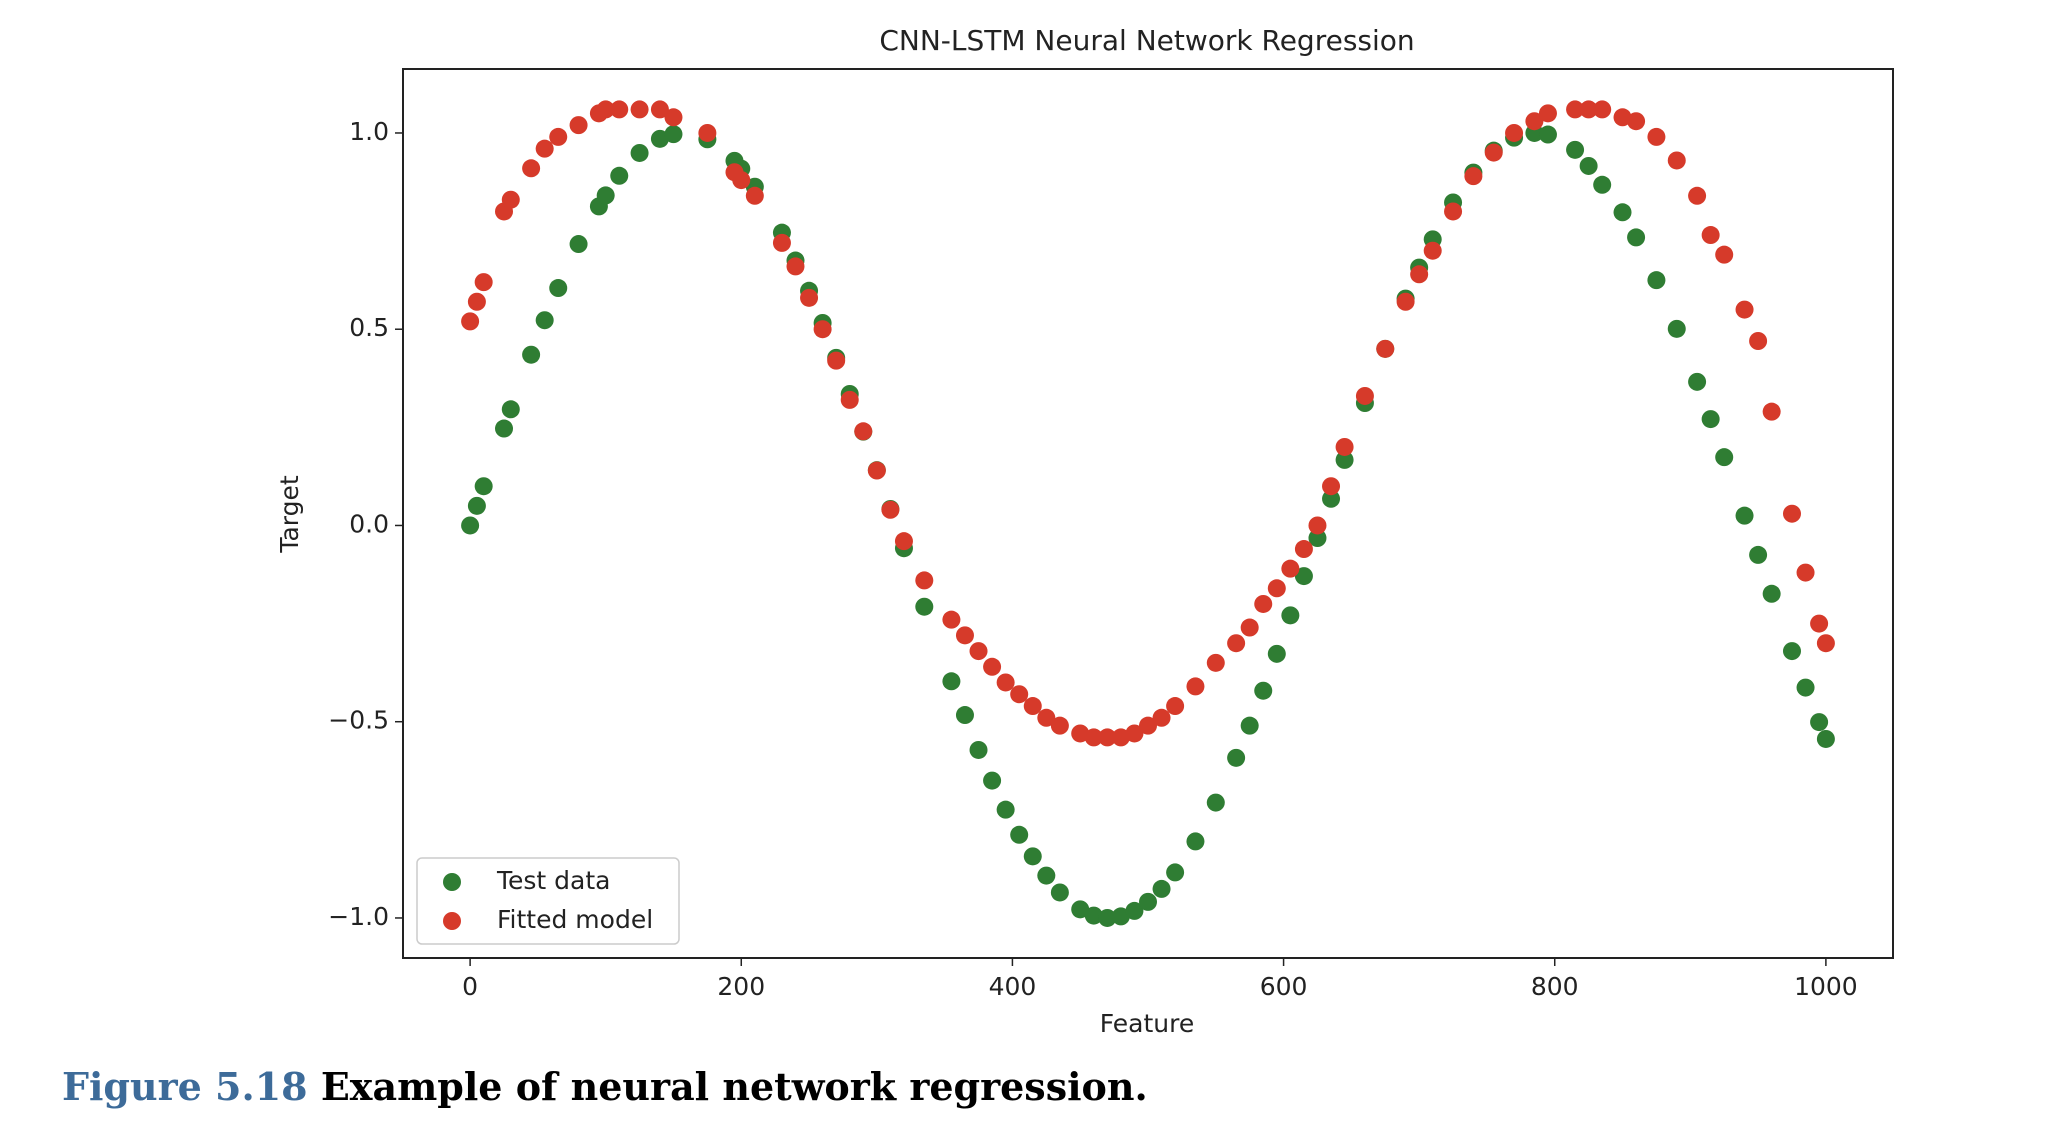 Image resolution: width=2048 pixels, height=1128 pixels. Describe the element at coordinates (369, 523) in the screenshot. I see `y-tick-label: 0.0` at that location.